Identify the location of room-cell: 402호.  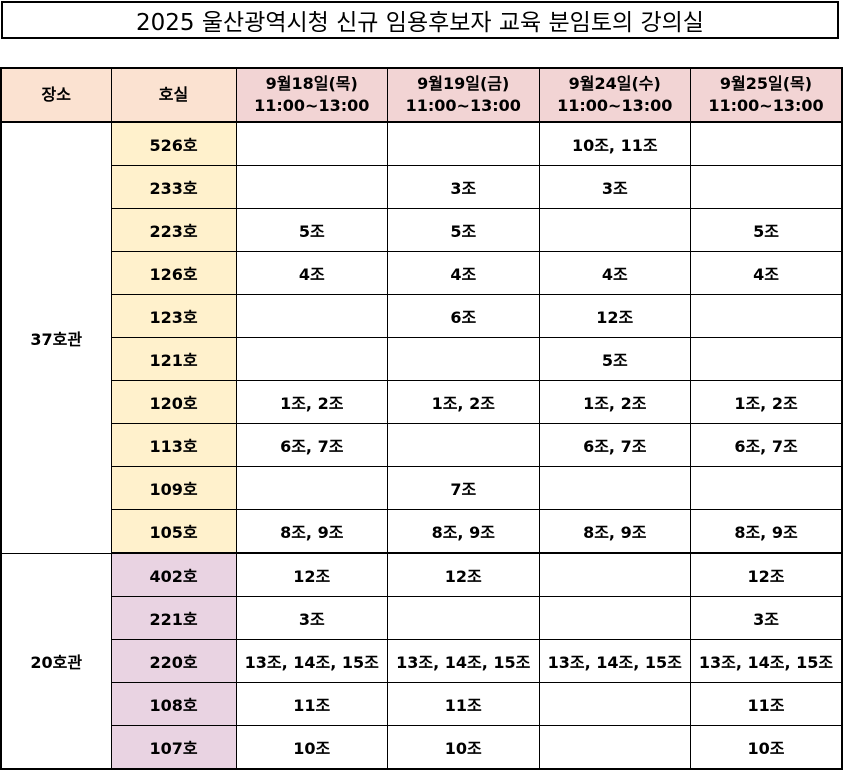
(173, 574).